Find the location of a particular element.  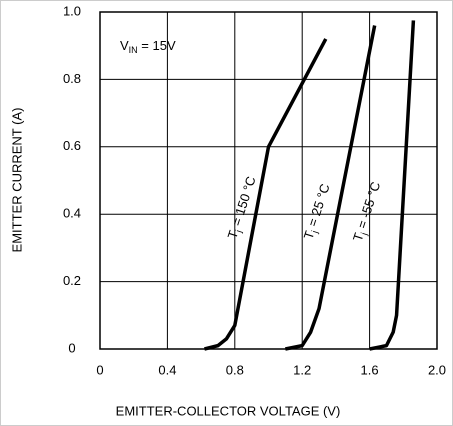

label-text: = 15V is located at coordinates (157, 45).